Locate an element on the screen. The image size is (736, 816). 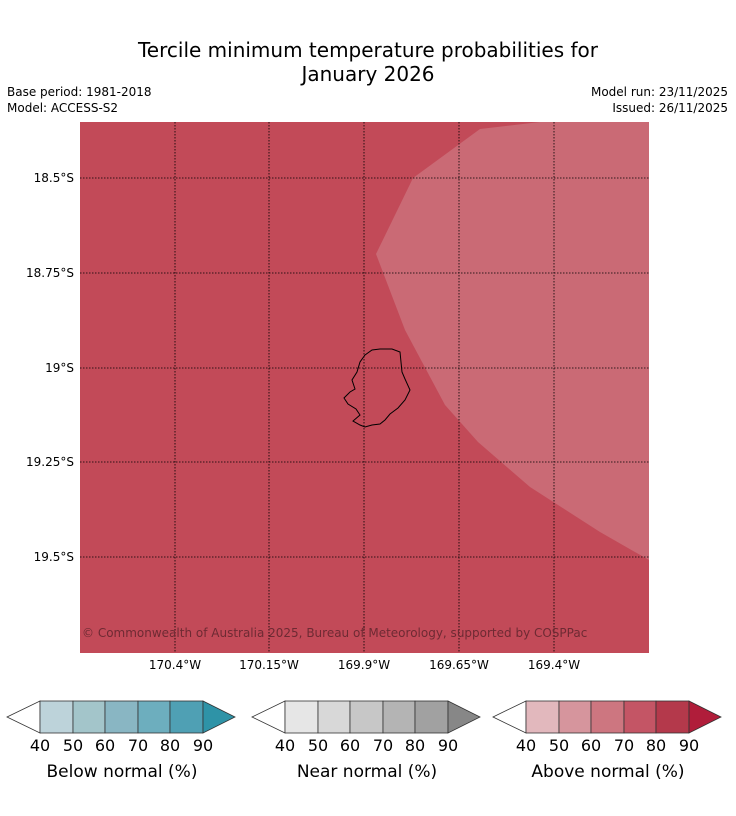
legend-above-tick: 50 is located at coordinates (559, 745).